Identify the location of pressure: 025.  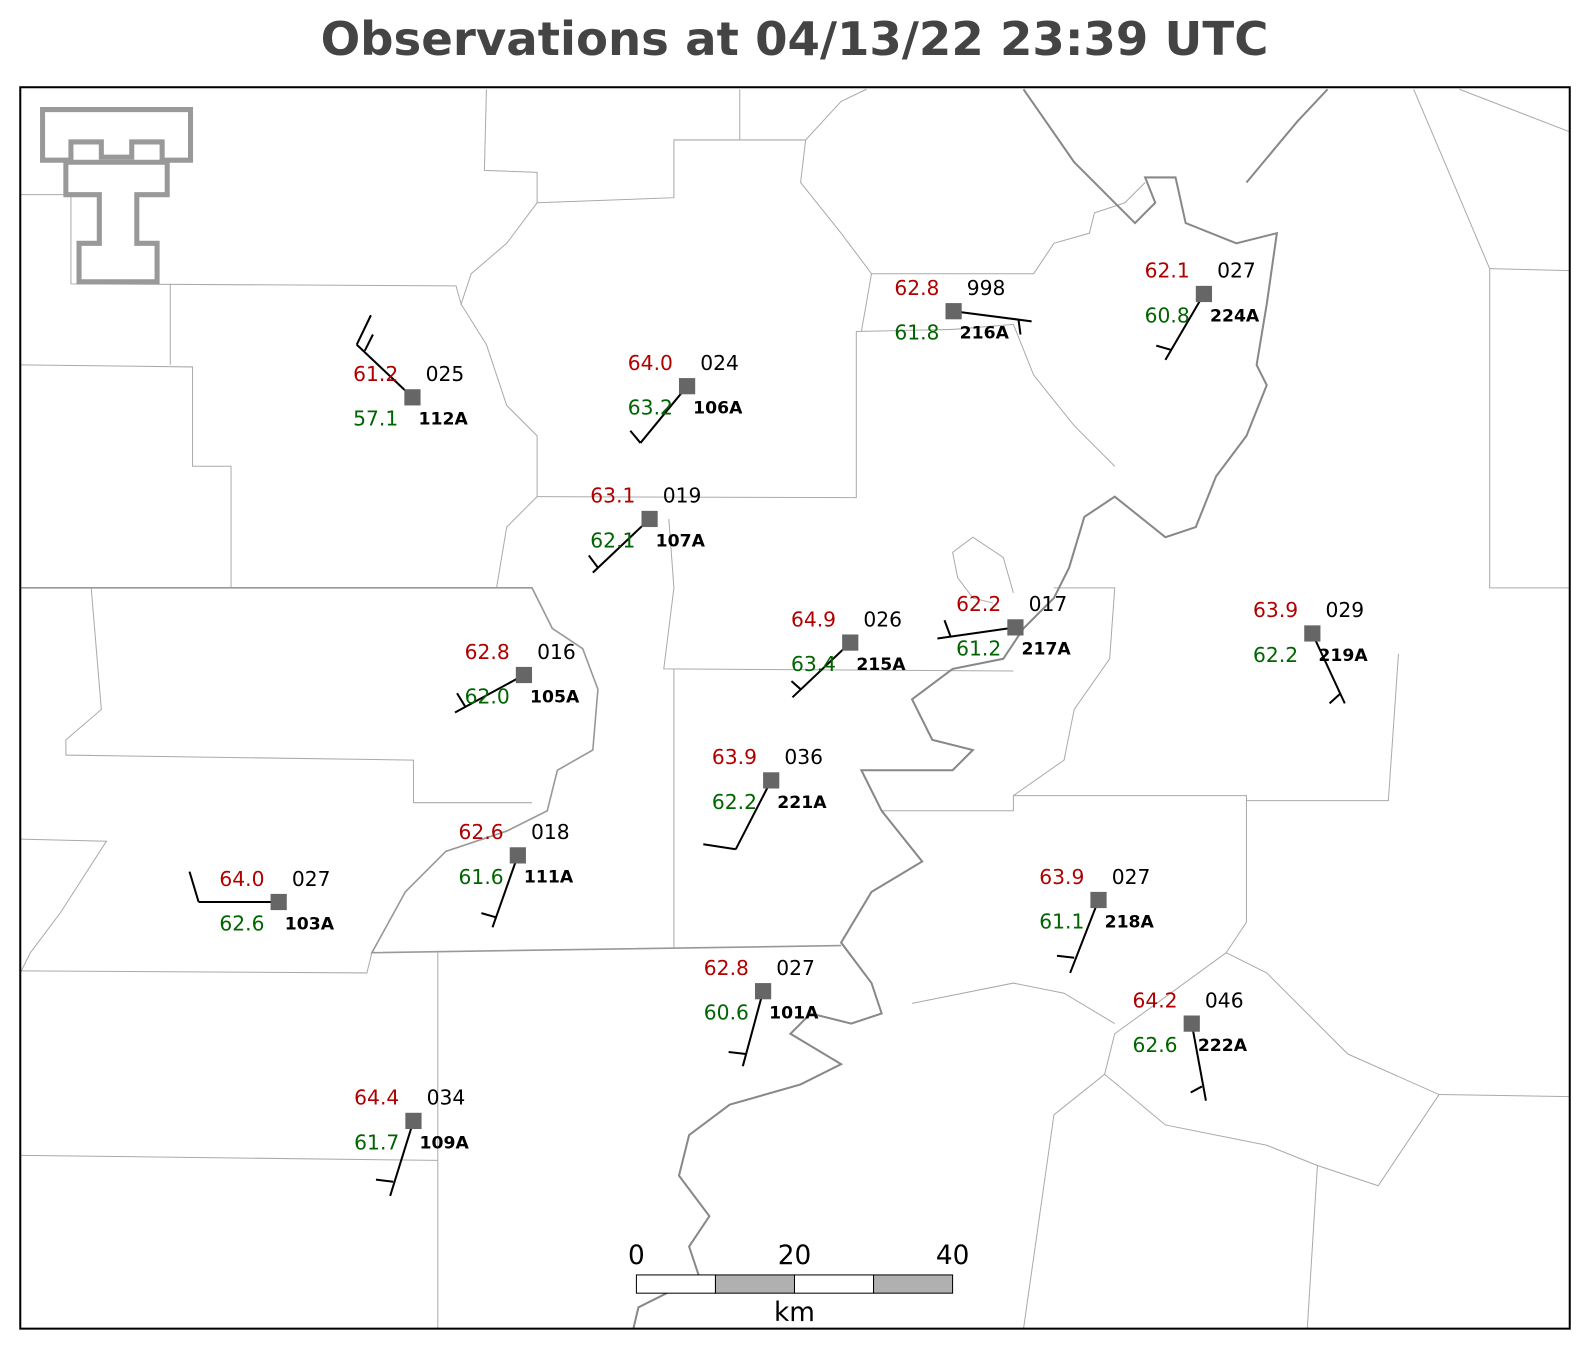
(445, 374).